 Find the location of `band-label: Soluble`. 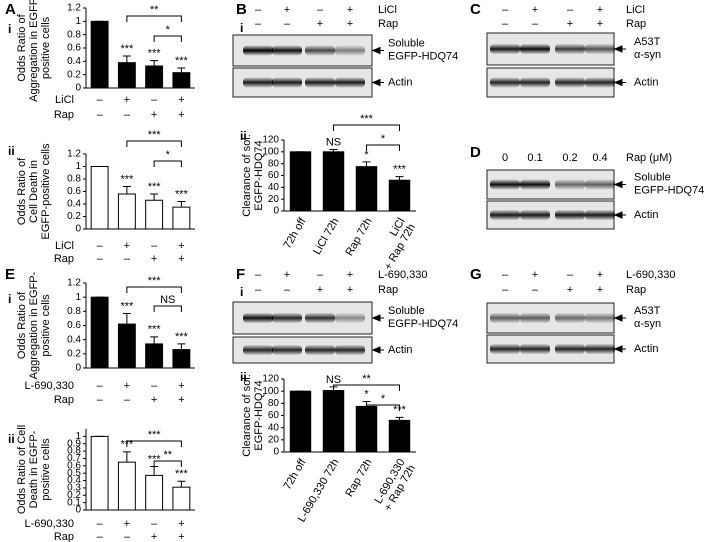

band-label: Soluble is located at coordinates (652, 177).